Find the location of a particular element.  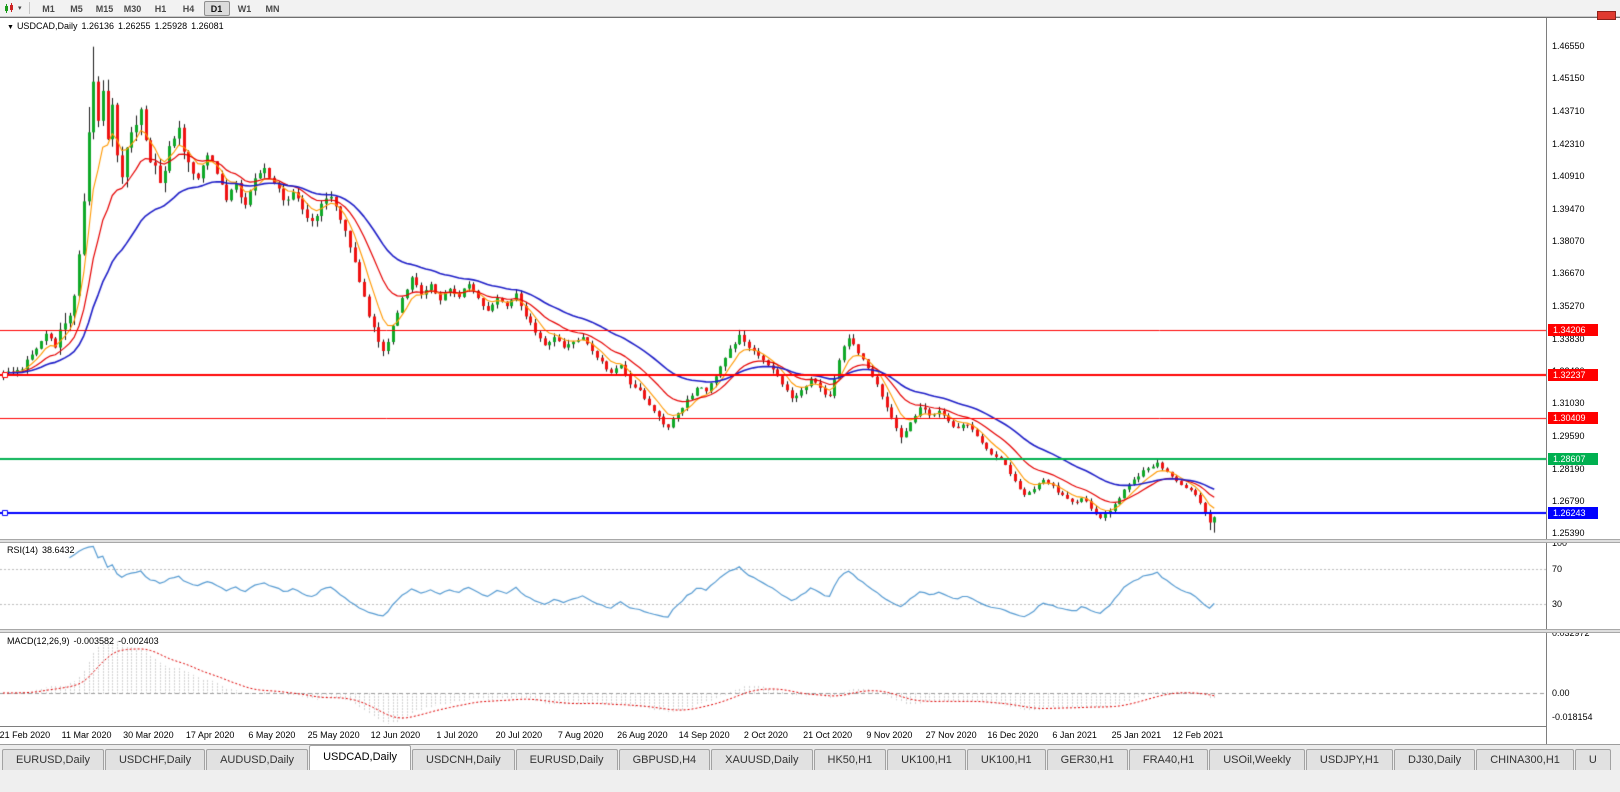

time-axis-label: 9 Nov 2020 is located at coordinates (889, 735).